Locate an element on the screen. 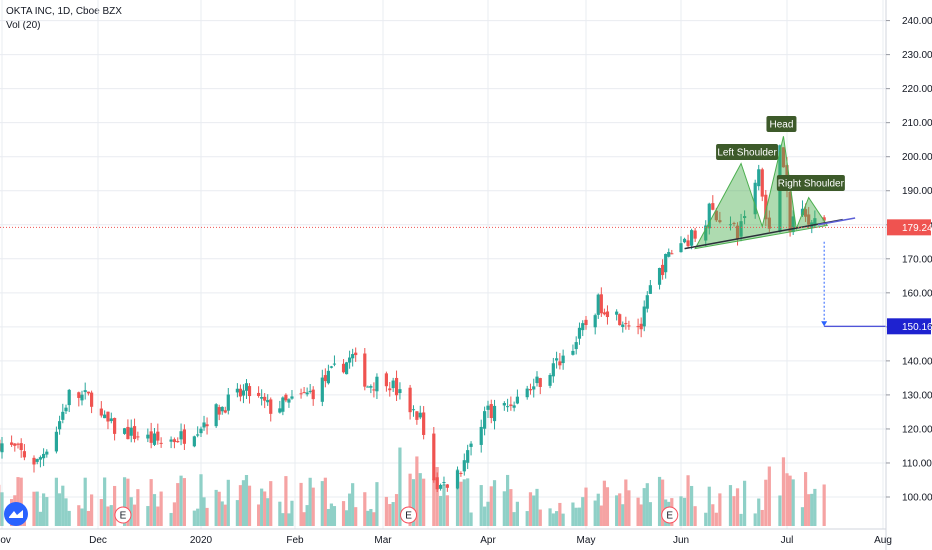 Image resolution: width=932 pixels, height=550 pixels. price-tick-label: 140.00 is located at coordinates (917, 361).